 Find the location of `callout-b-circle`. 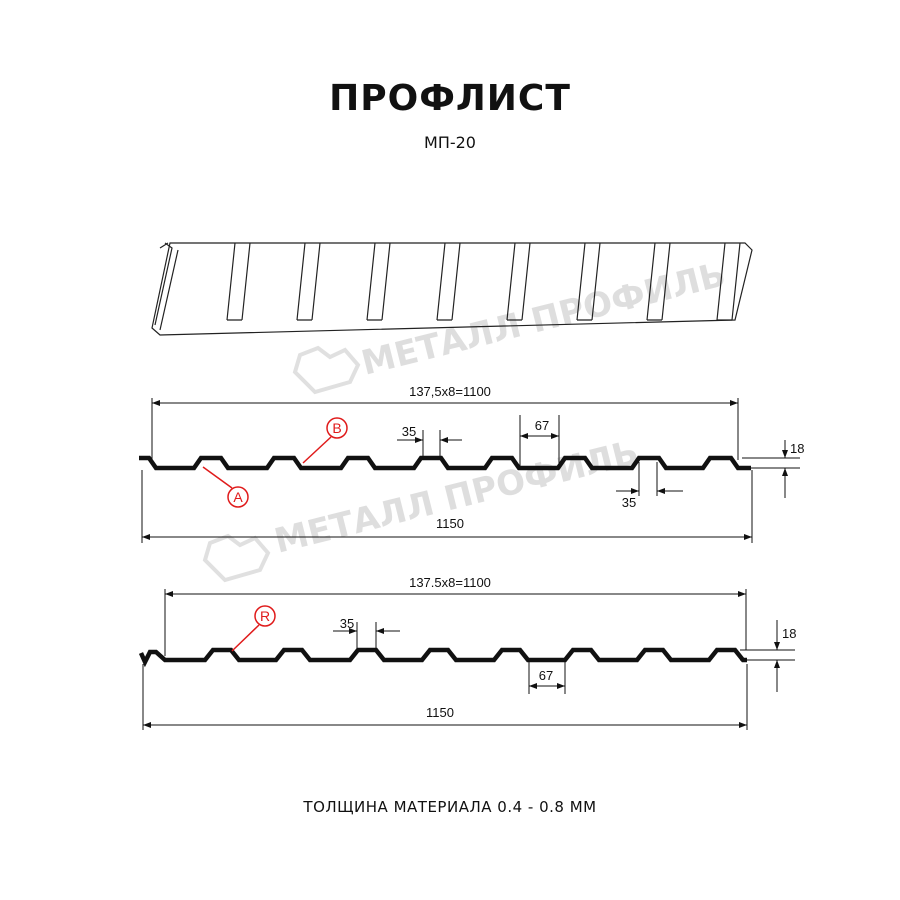

callout-b-circle is located at coordinates (337, 428).